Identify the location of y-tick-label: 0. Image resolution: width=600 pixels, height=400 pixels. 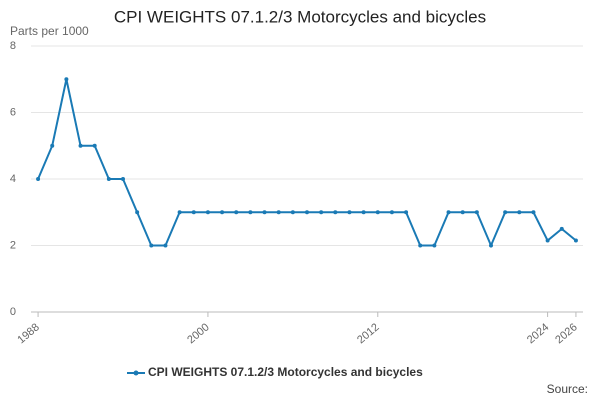
(13, 312).